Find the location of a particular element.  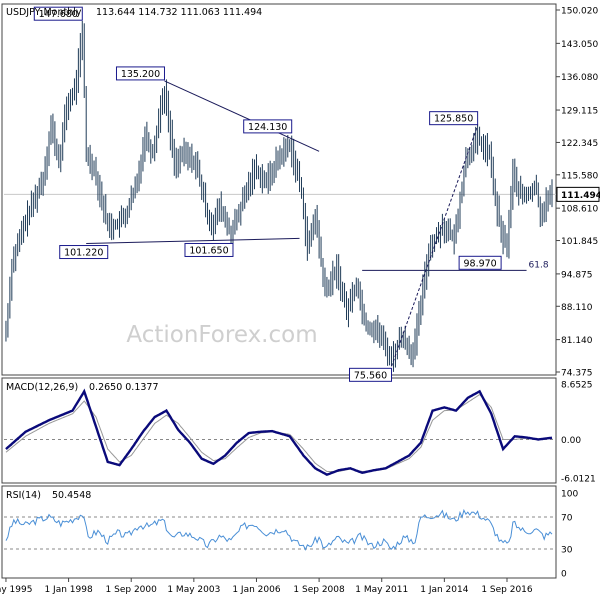

price-panel-ohlc: 113.644 114.732 111.063 111.494 is located at coordinates (179, 12).